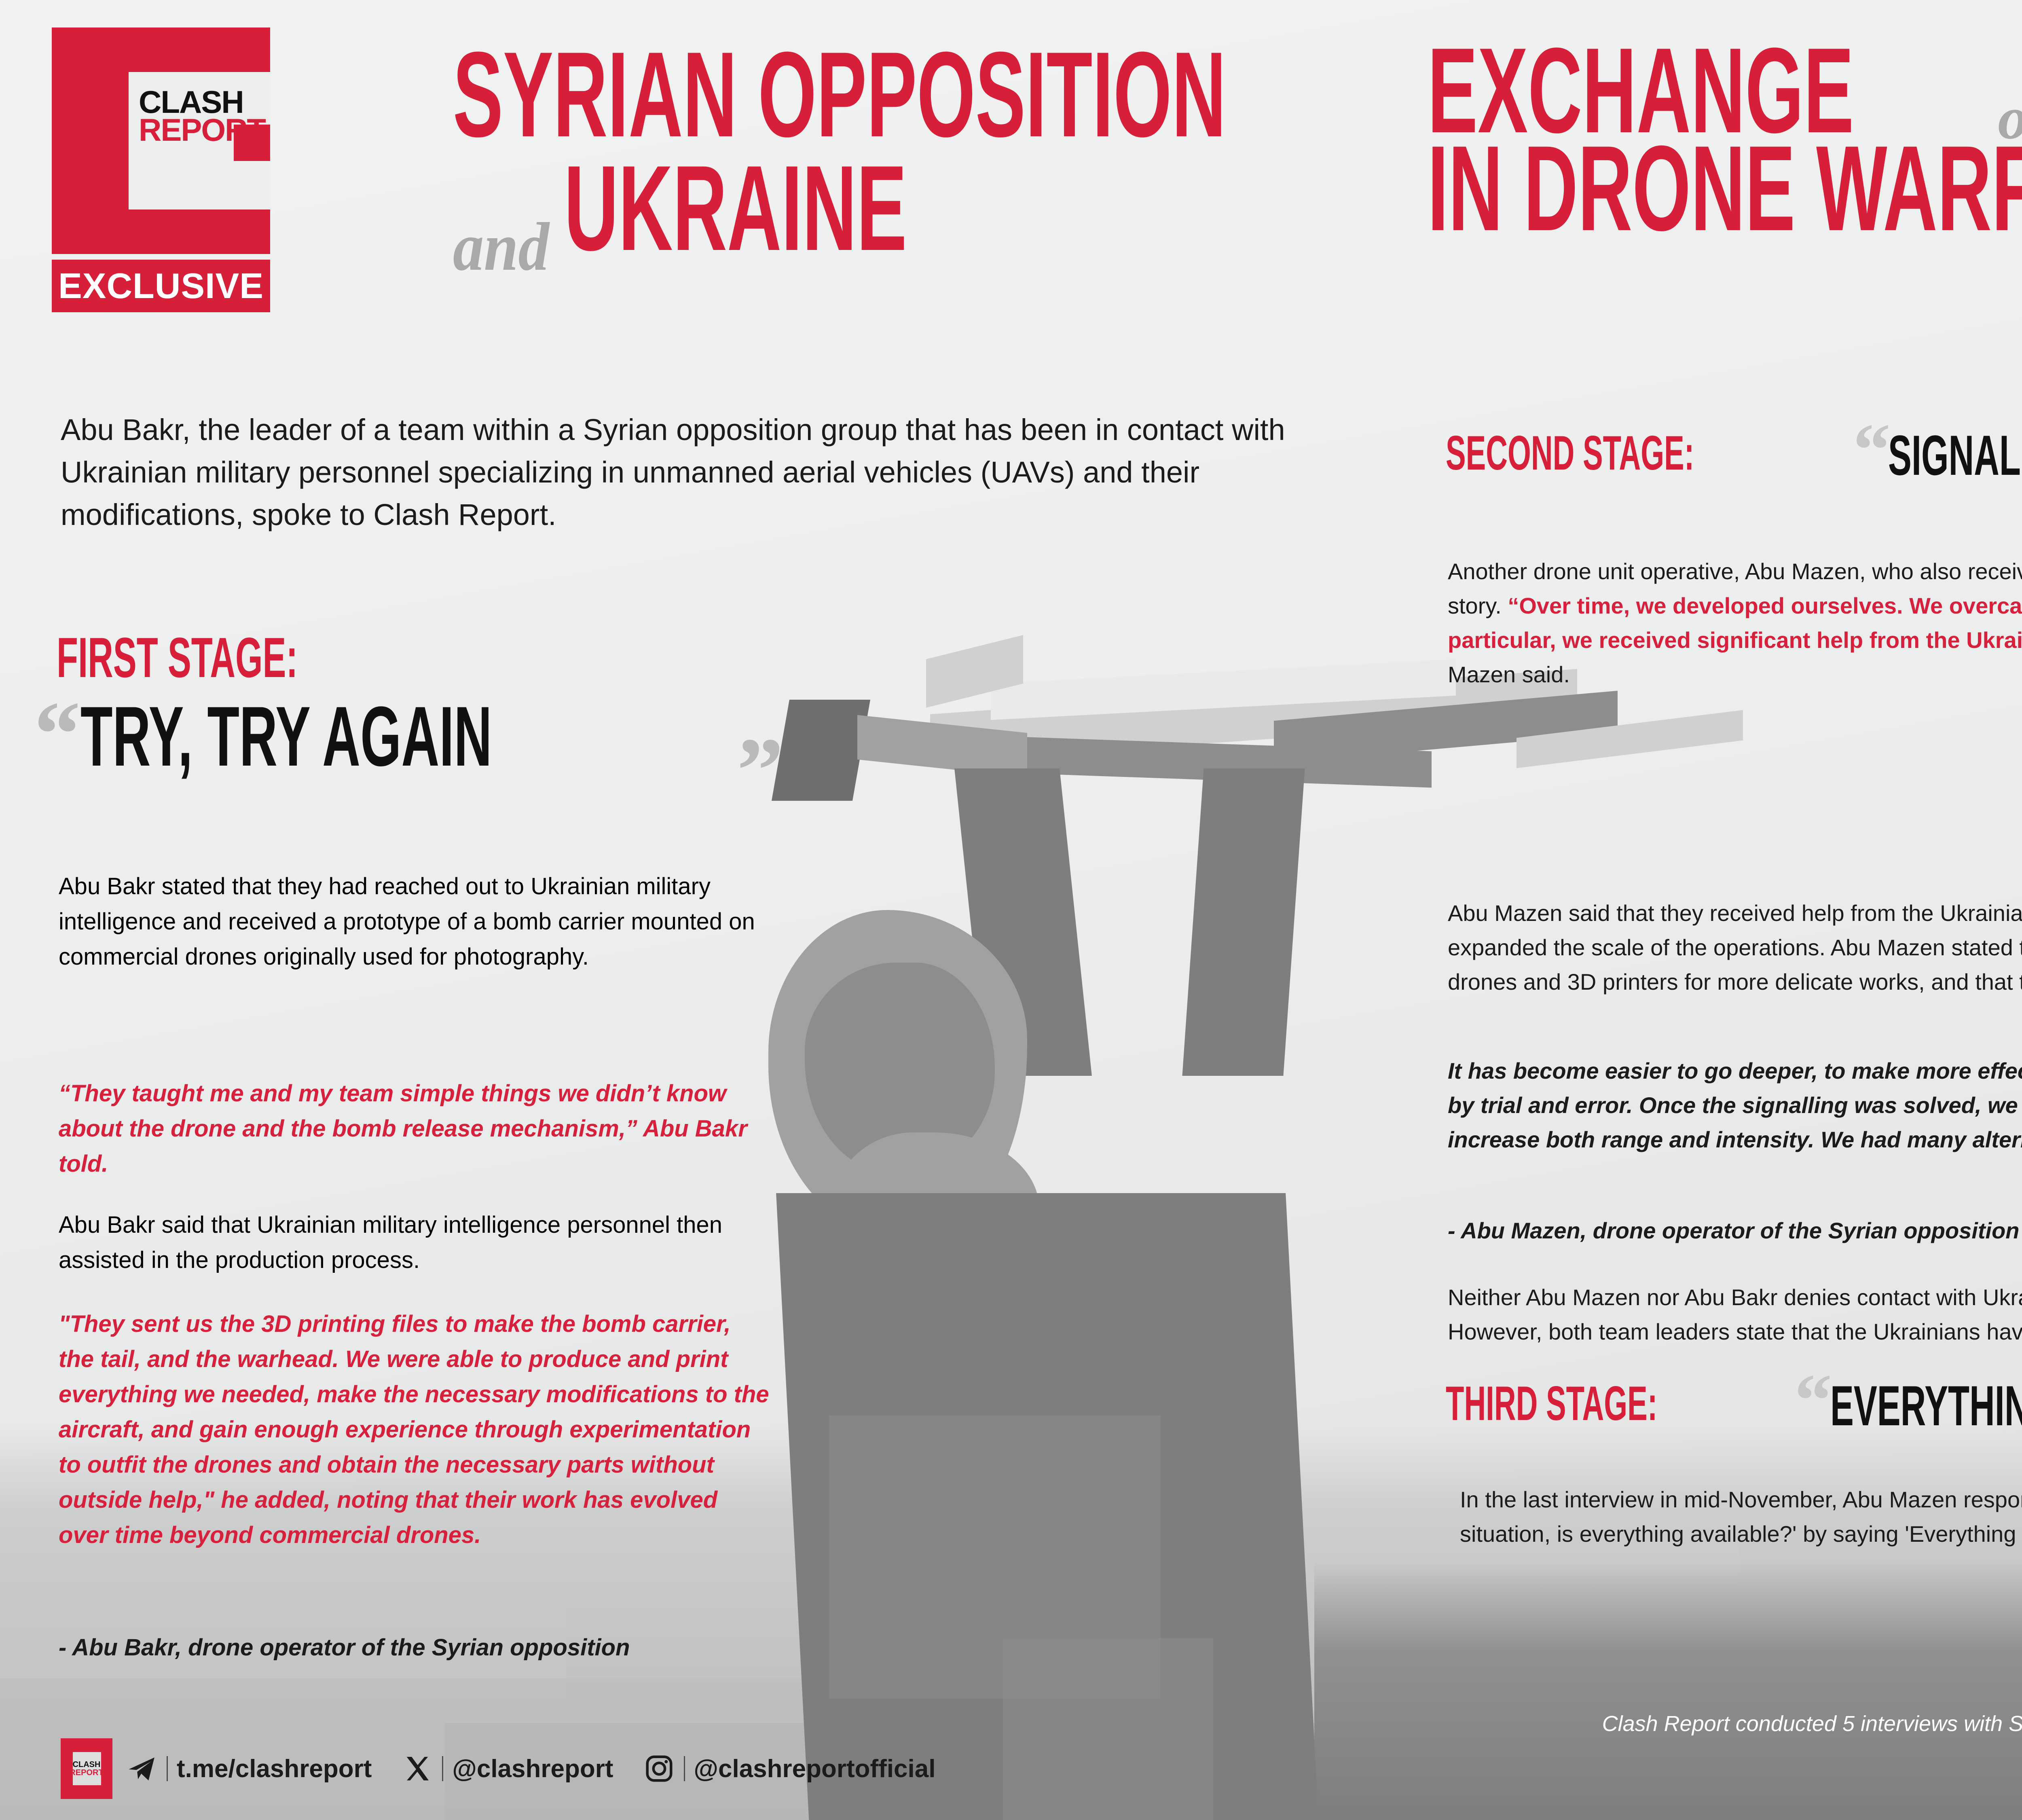 This screenshot has width=2022, height=1820. I want to click on third-stage-kicker-label: THIRD STAGE:, so click(1552, 1403).